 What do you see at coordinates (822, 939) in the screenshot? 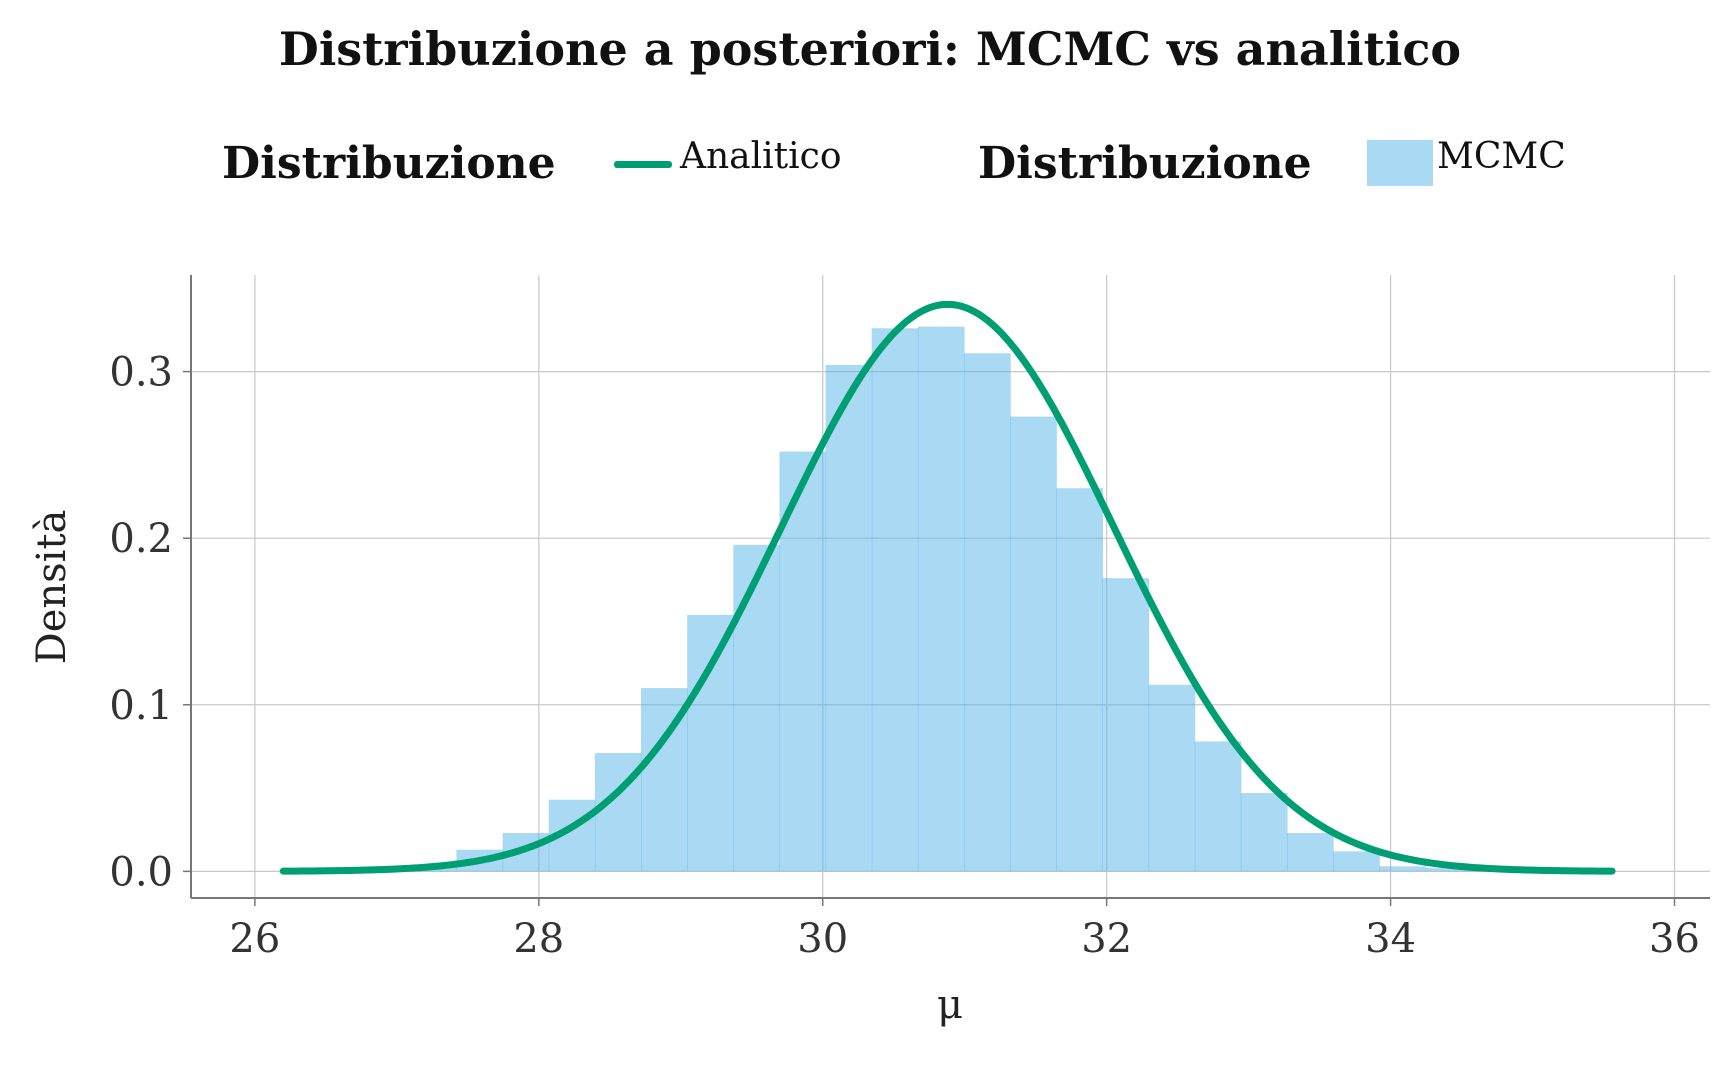
I see `x-tick-label: 30` at bounding box center [822, 939].